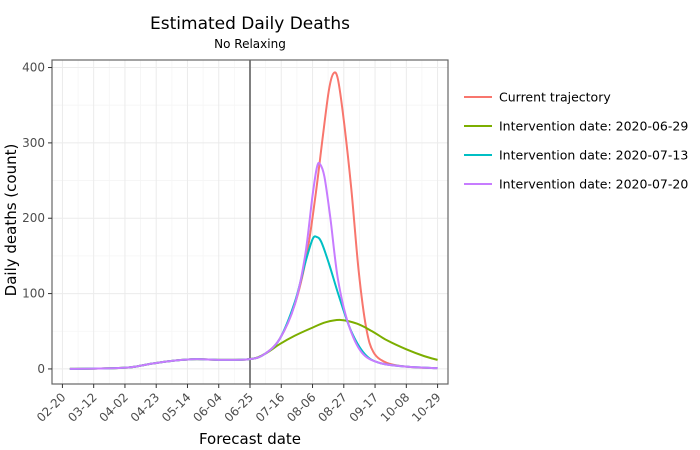 This screenshot has width=700, height=450. Describe the element at coordinates (426, 407) in the screenshot. I see `x-tick-label: 10-29` at that location.